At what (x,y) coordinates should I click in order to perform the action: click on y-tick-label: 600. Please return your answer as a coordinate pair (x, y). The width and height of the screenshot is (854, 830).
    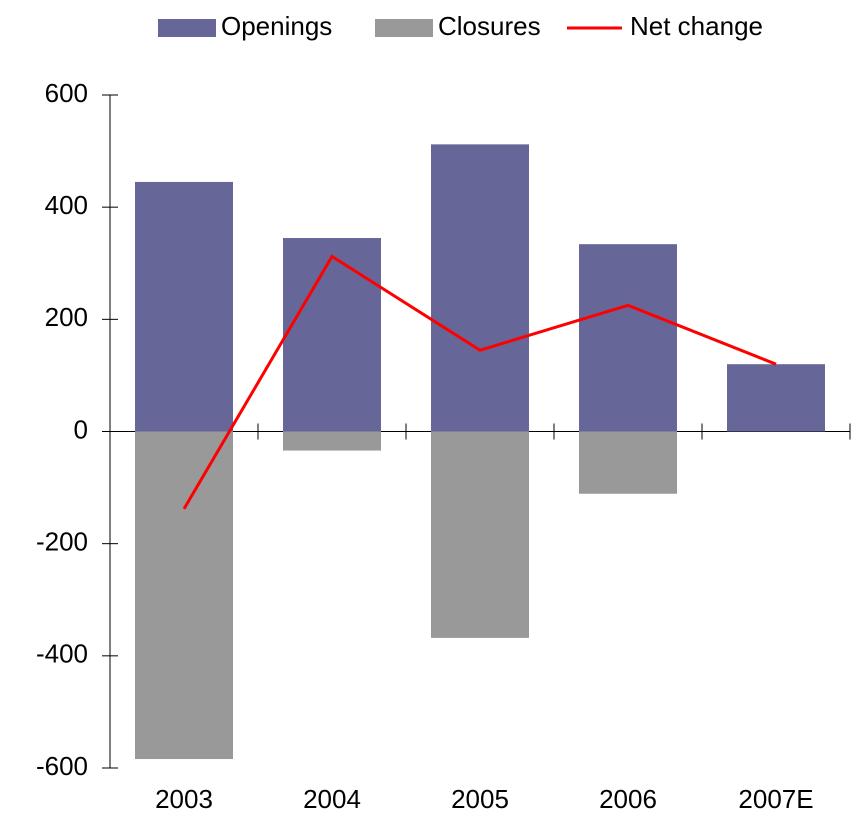
    Looking at the image, I should click on (66, 93).